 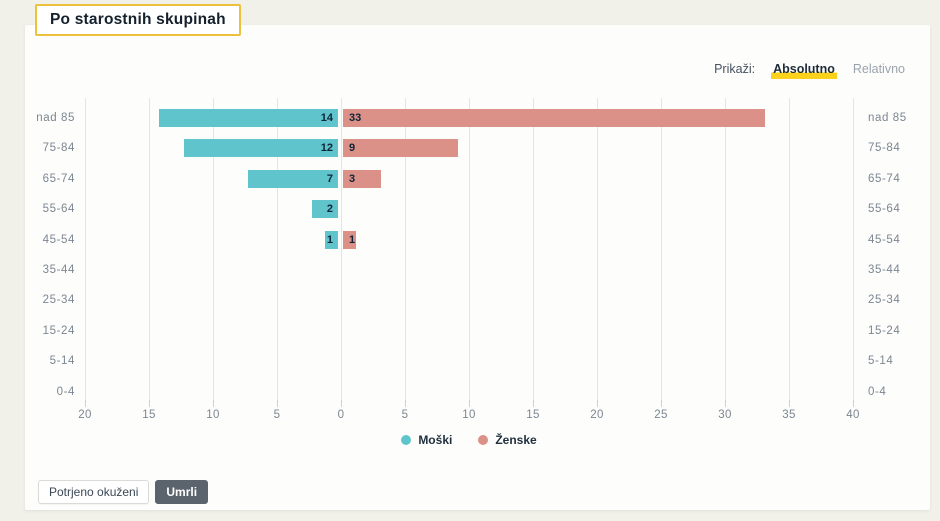 I want to click on page-title-text: Po starostnih skupinah, so click(x=138, y=19).